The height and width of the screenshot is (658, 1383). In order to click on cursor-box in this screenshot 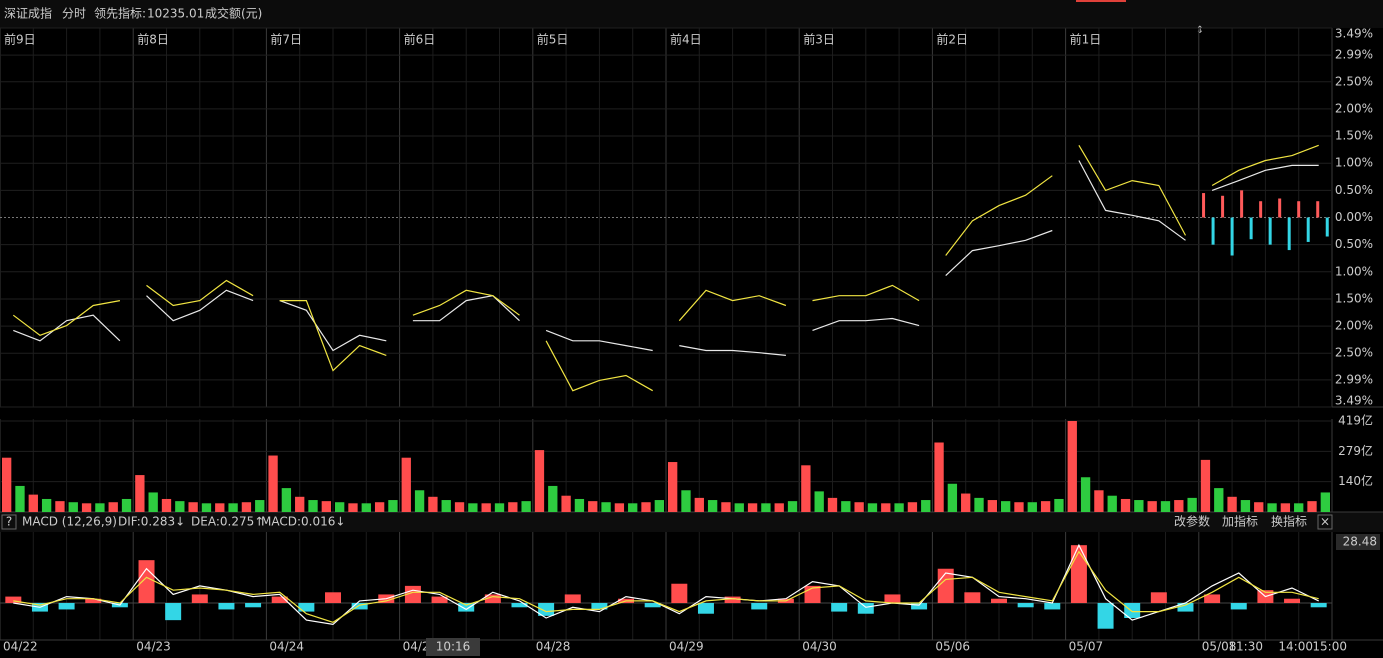, I will do `click(453, 647)`.